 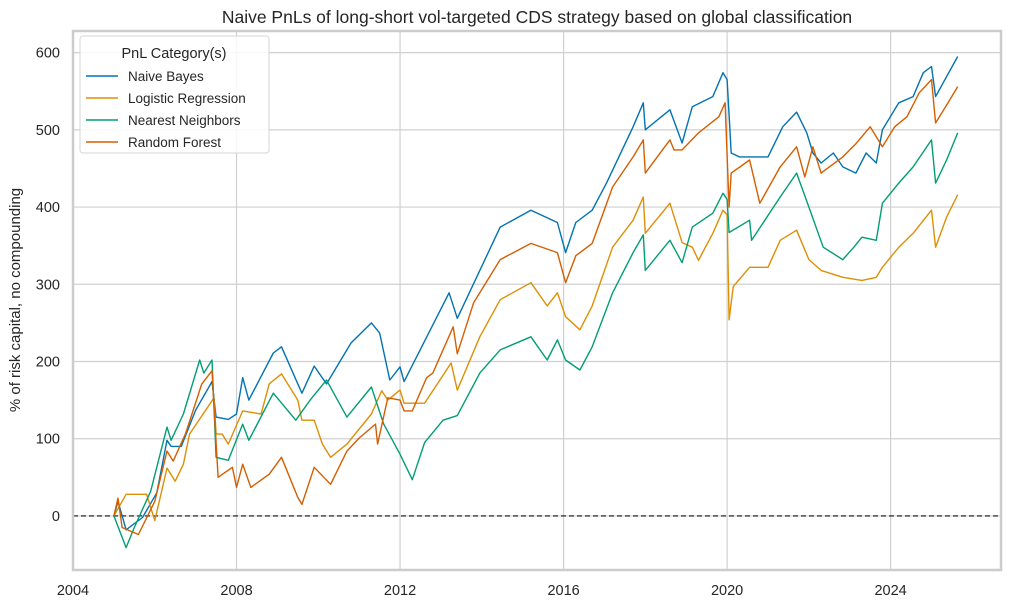 I want to click on legend-box, so click(x=174, y=94).